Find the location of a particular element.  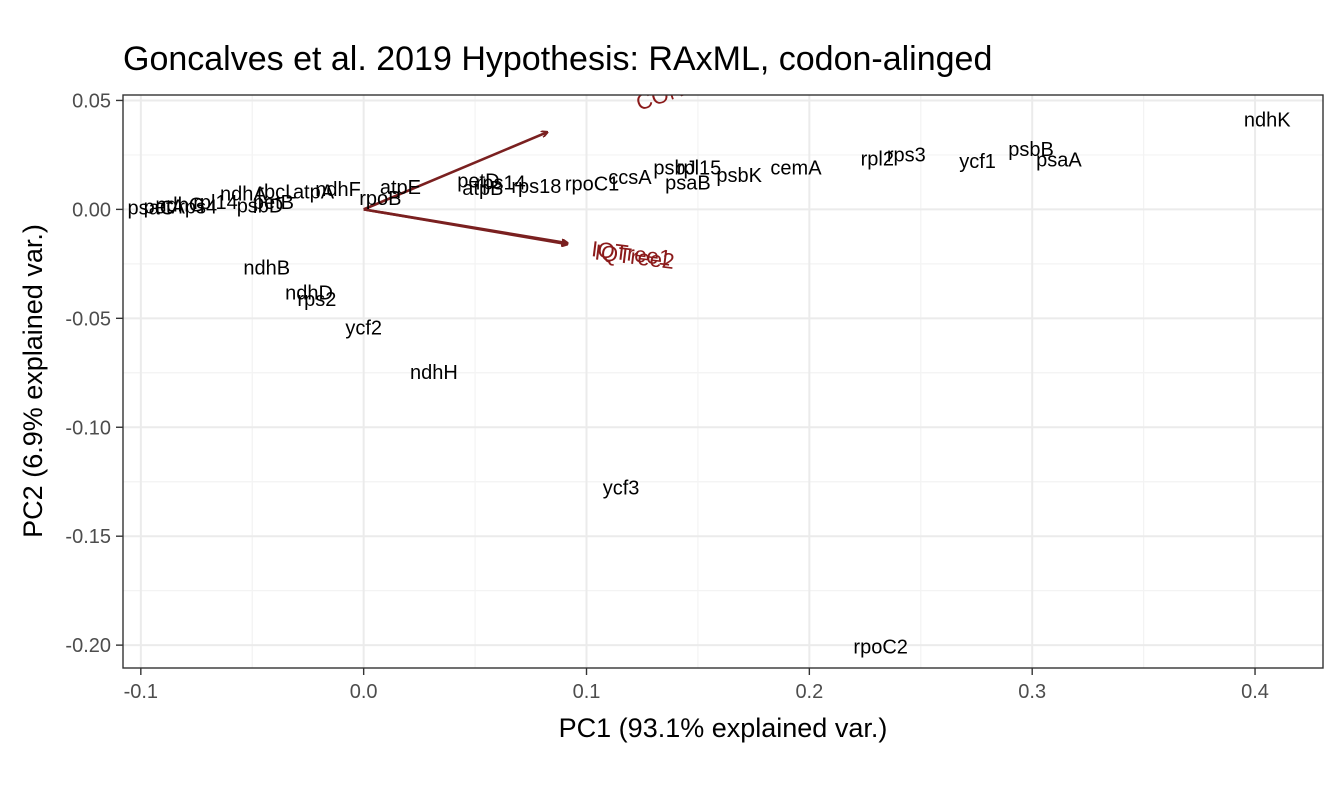

y-tick-label: 0.05 is located at coordinates (91, 101).